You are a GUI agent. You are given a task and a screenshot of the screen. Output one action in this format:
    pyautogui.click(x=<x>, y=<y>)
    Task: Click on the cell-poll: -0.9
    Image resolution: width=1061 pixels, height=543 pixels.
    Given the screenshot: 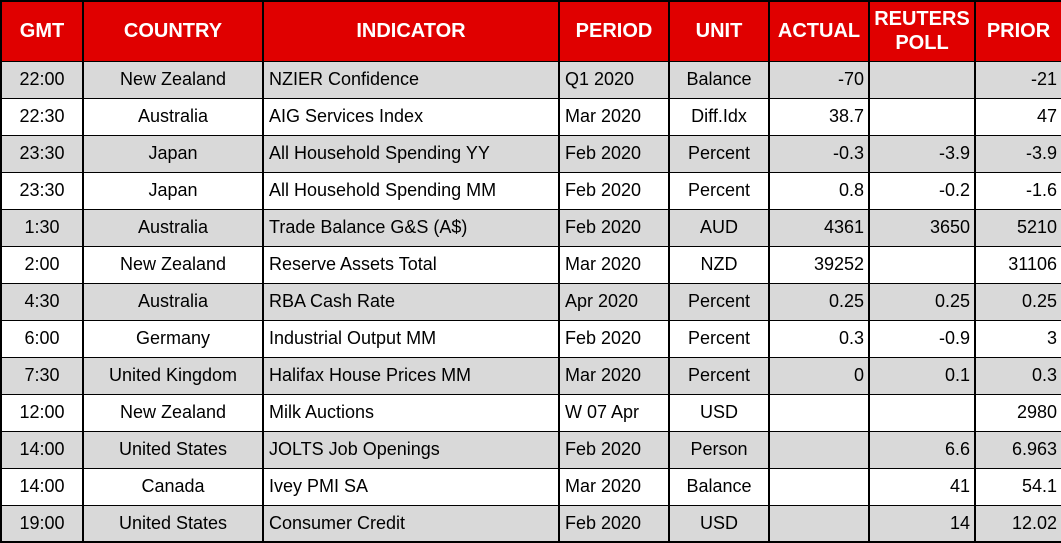 What is the action you would take?
    pyautogui.click(x=922, y=338)
    